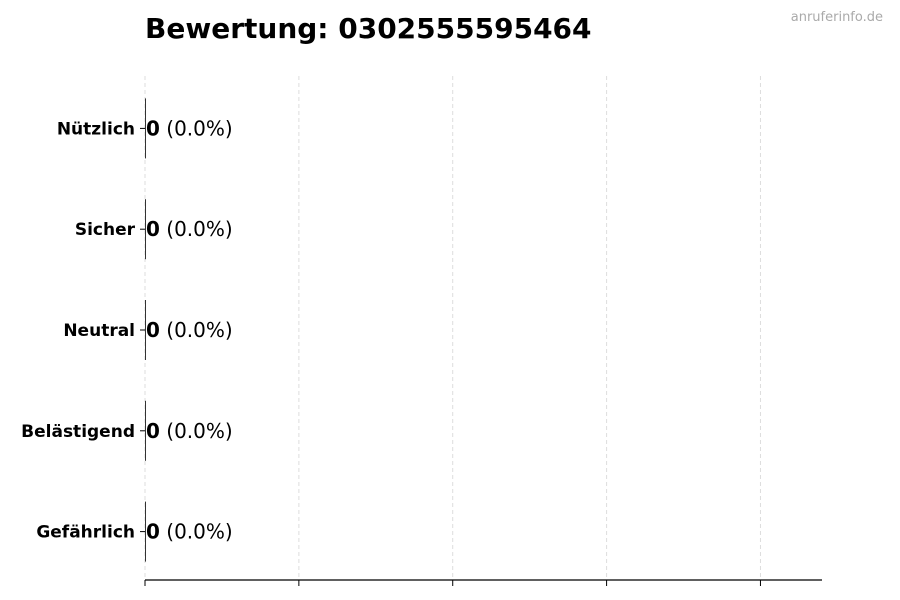 The image size is (900, 600). Describe the element at coordinates (96, 129) in the screenshot. I see `y-tick-label: Nützlich` at that location.